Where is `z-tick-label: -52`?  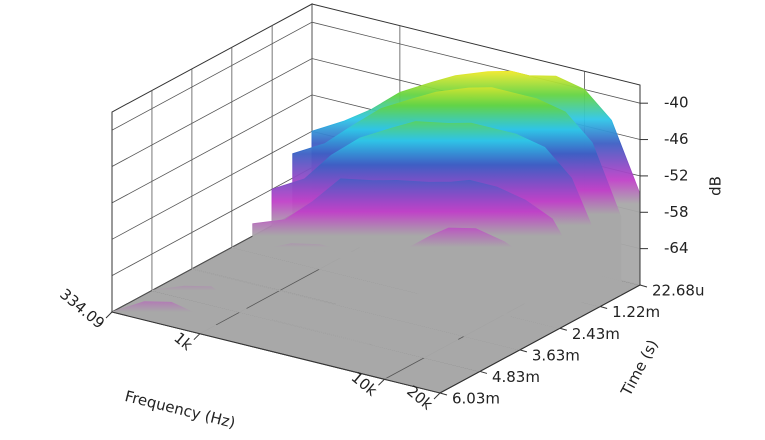
z-tick-label: -52 is located at coordinates (676, 175).